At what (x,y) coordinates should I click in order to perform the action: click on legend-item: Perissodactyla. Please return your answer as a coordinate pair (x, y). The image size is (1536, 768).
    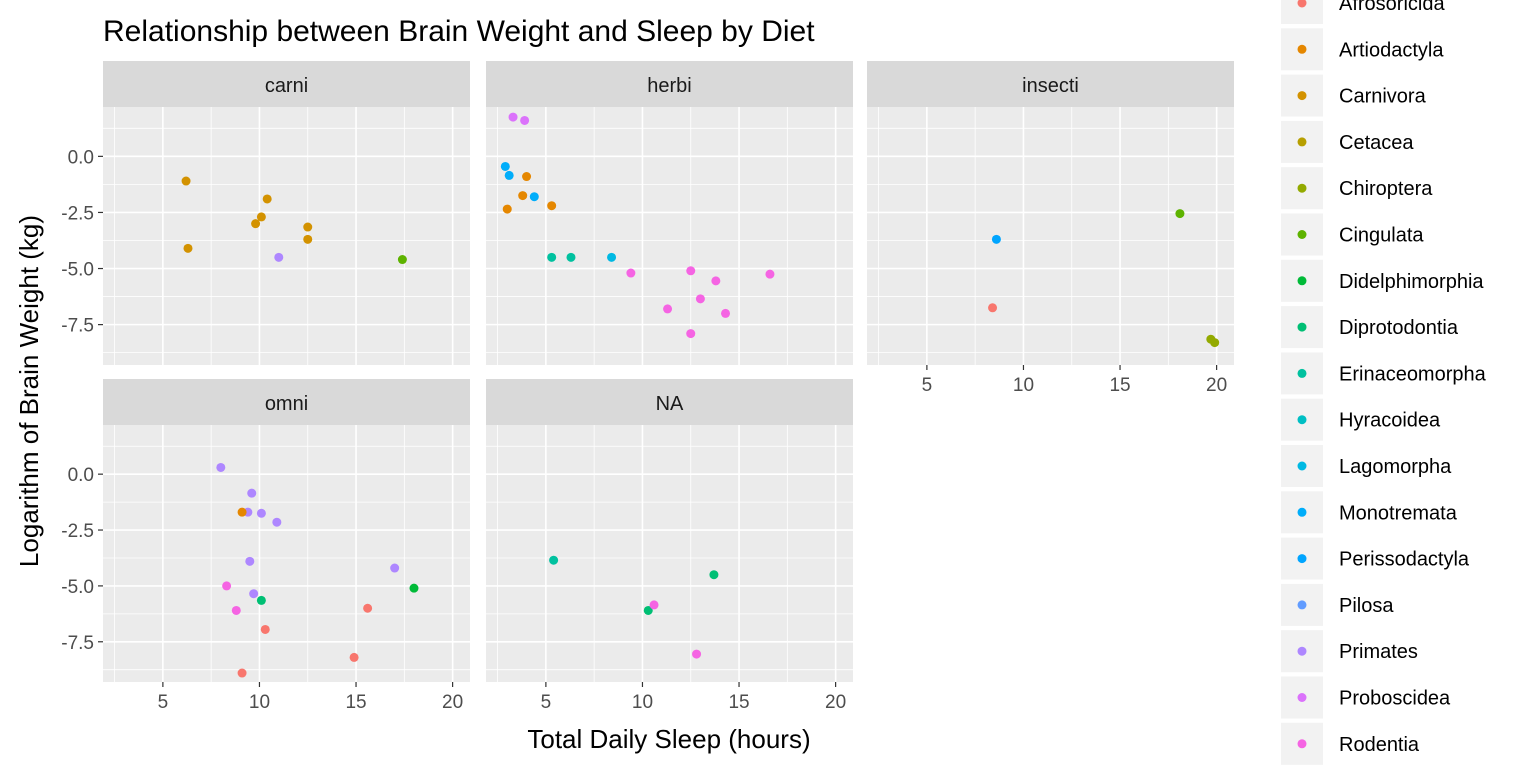
    Looking at the image, I should click on (1375, 558).